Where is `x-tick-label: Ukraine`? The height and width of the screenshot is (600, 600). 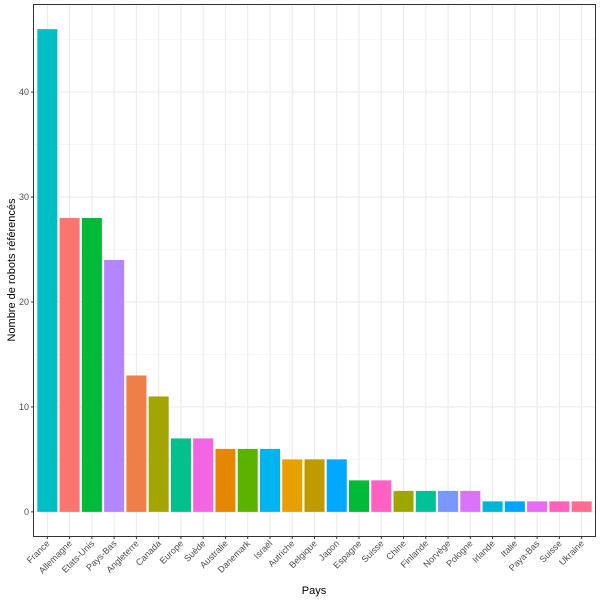 x-tick-label: Ukraine is located at coordinates (571, 552).